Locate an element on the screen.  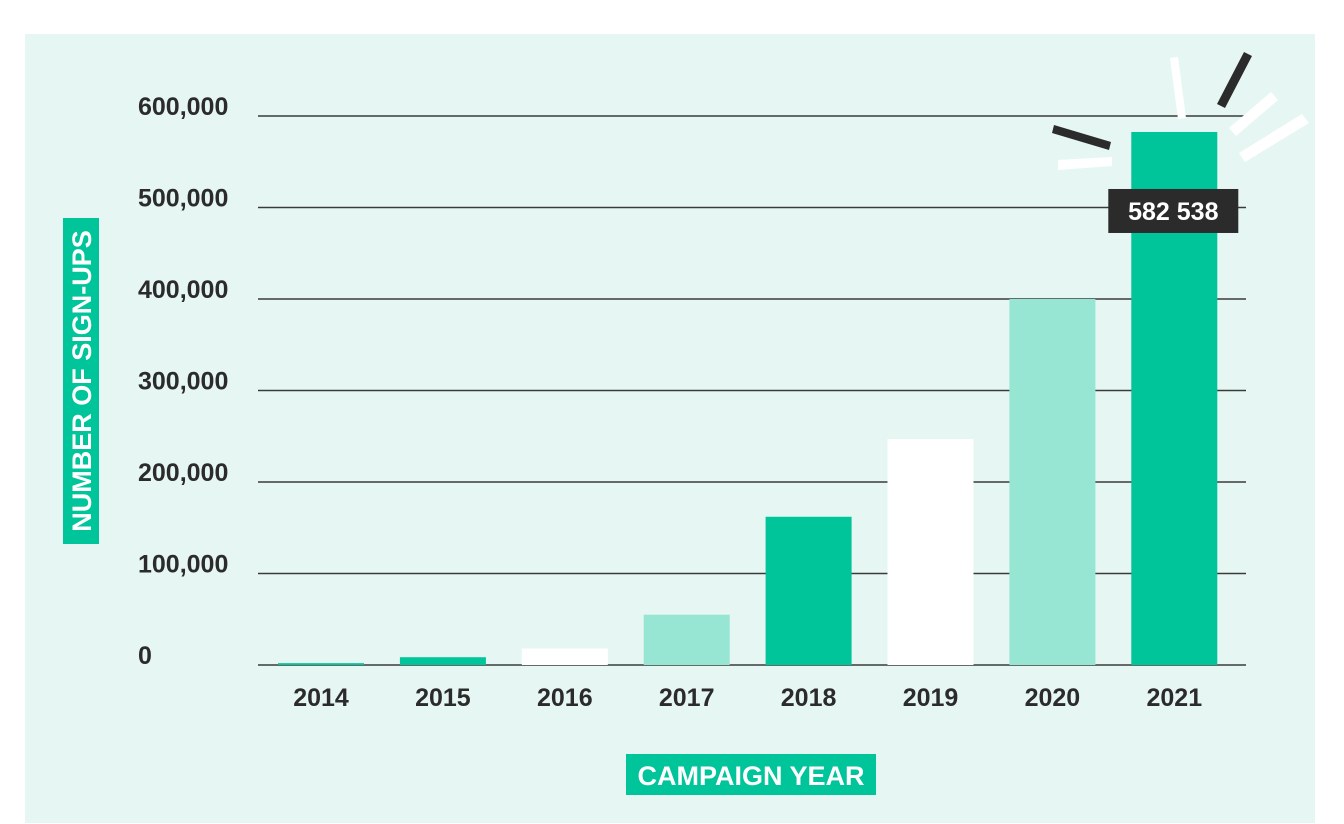
y-tick-label: 500,000 is located at coordinates (183, 199).